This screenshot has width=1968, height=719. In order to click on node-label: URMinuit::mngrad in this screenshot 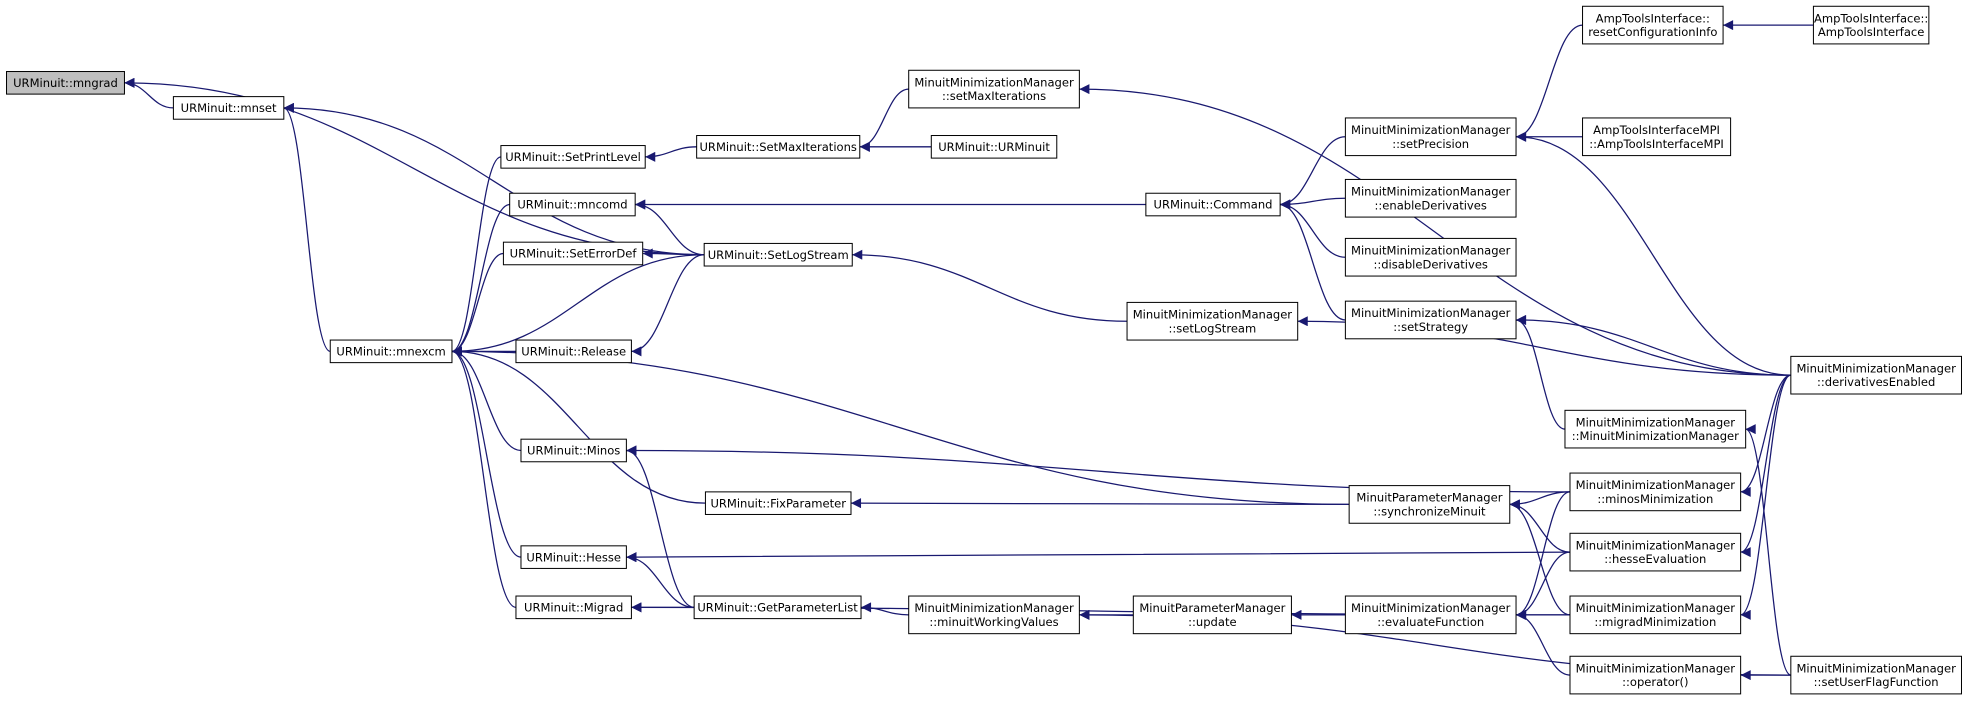, I will do `click(65, 83)`.